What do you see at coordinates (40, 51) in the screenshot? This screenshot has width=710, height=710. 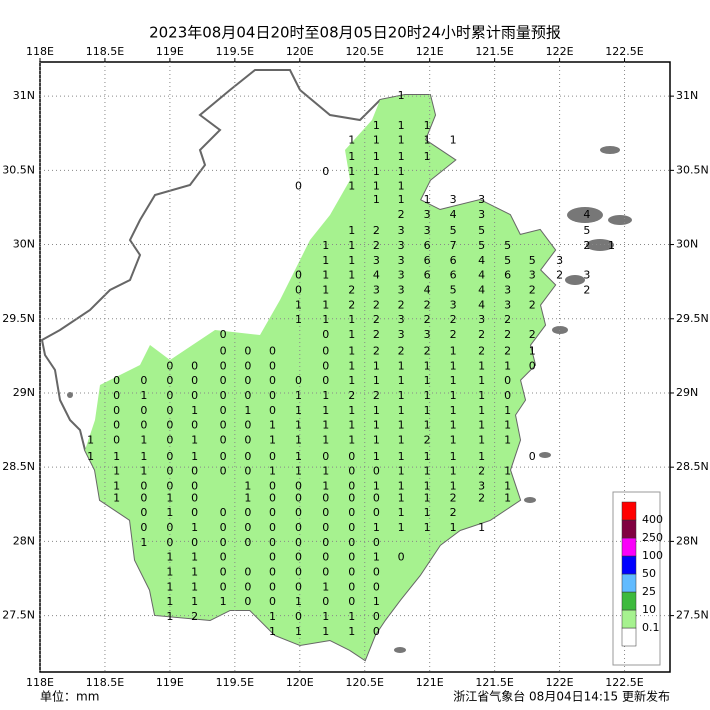 I see `x-tick-label: 118E` at bounding box center [40, 51].